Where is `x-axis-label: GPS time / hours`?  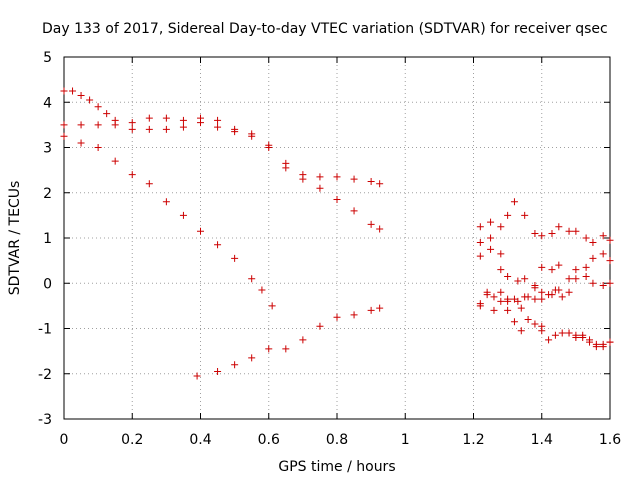 x-axis-label: GPS time / hours is located at coordinates (336, 467).